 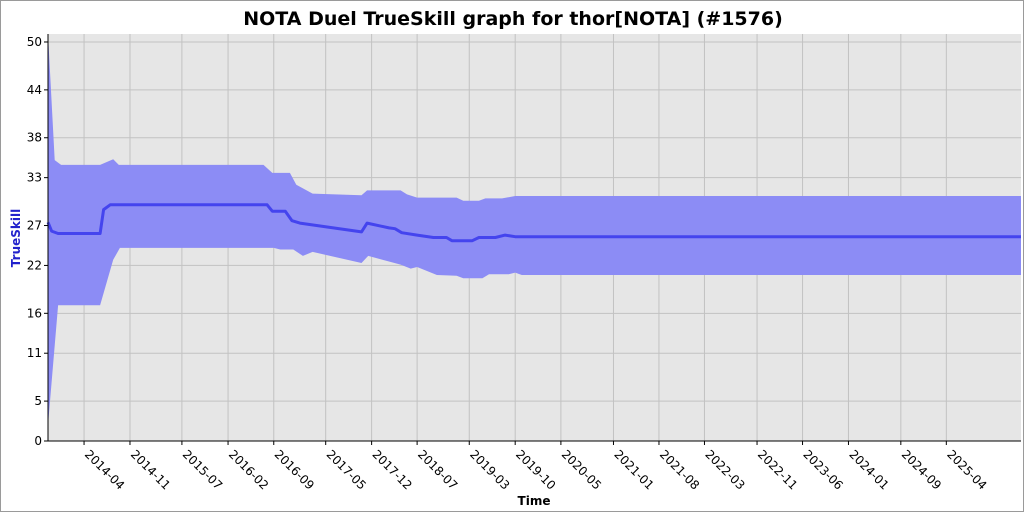 What do you see at coordinates (777, 469) in the screenshot?
I see `x-tick-label: 2022-11` at bounding box center [777, 469].